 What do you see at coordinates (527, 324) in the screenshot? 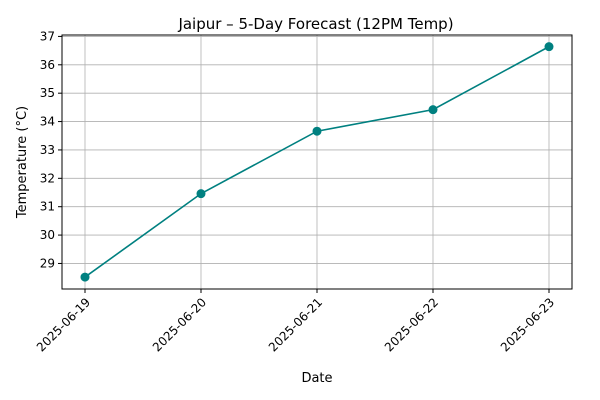
I see `x-tick-label: 2025-06-23` at bounding box center [527, 324].